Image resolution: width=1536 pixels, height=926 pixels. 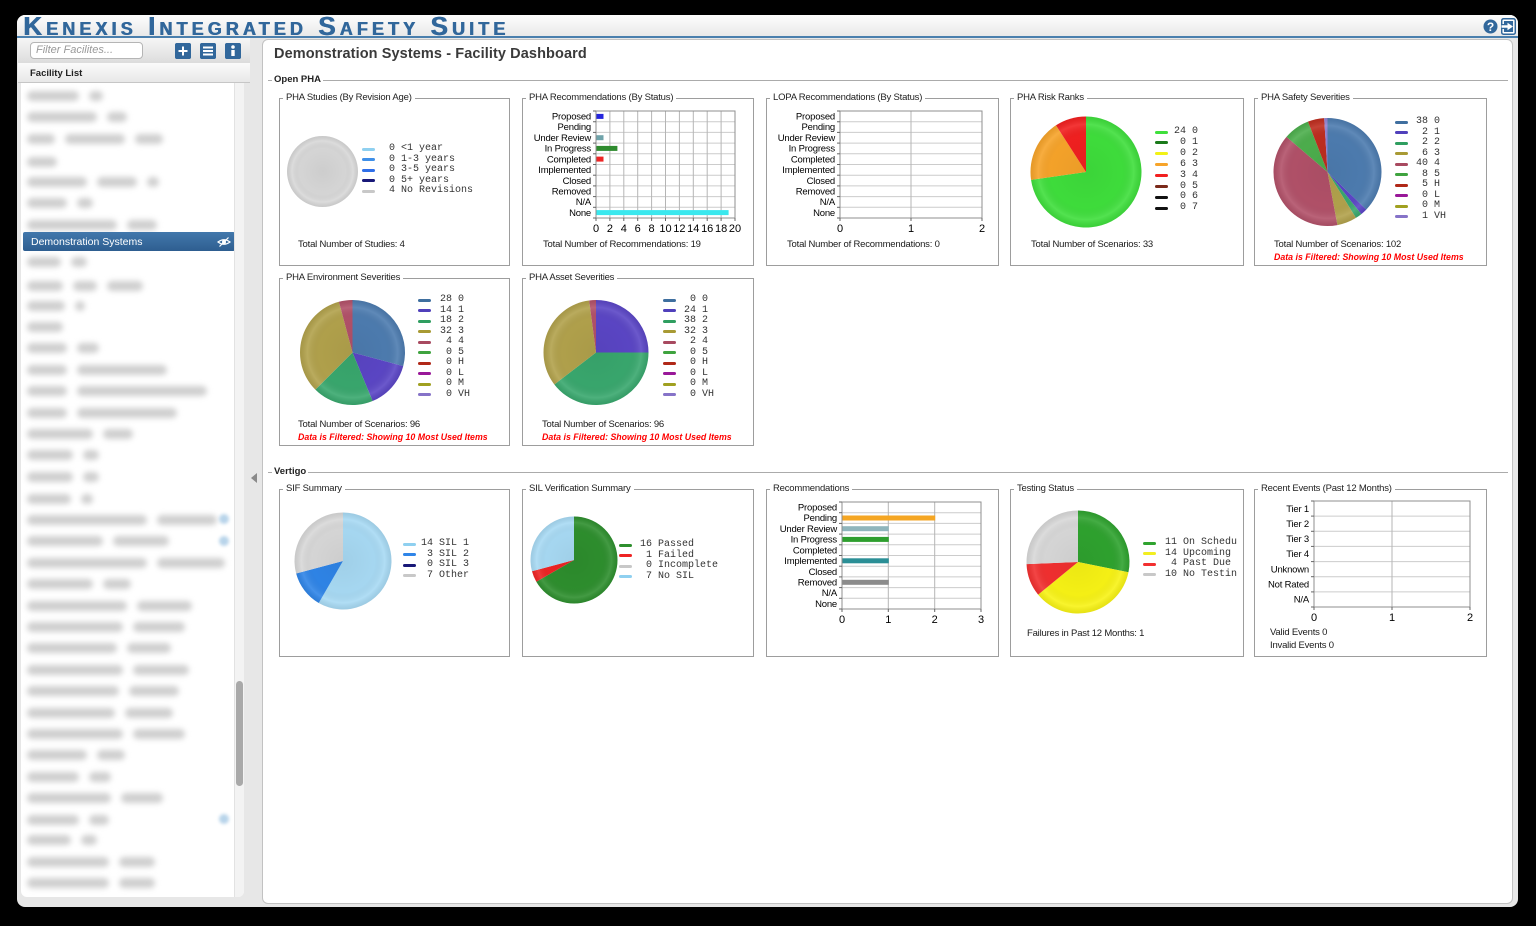 I want to click on svg-text: 8, so click(x=652, y=229).